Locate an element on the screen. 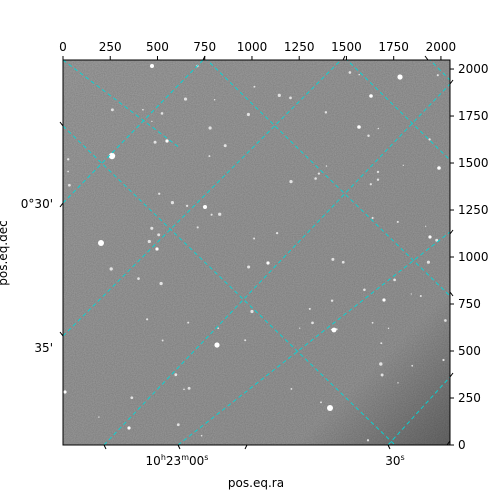 The height and width of the screenshot is (500, 500). top-pixel-axis: 0 250 500 750 1000 1250 1500 1750 2000 is located at coordinates (257, 50).